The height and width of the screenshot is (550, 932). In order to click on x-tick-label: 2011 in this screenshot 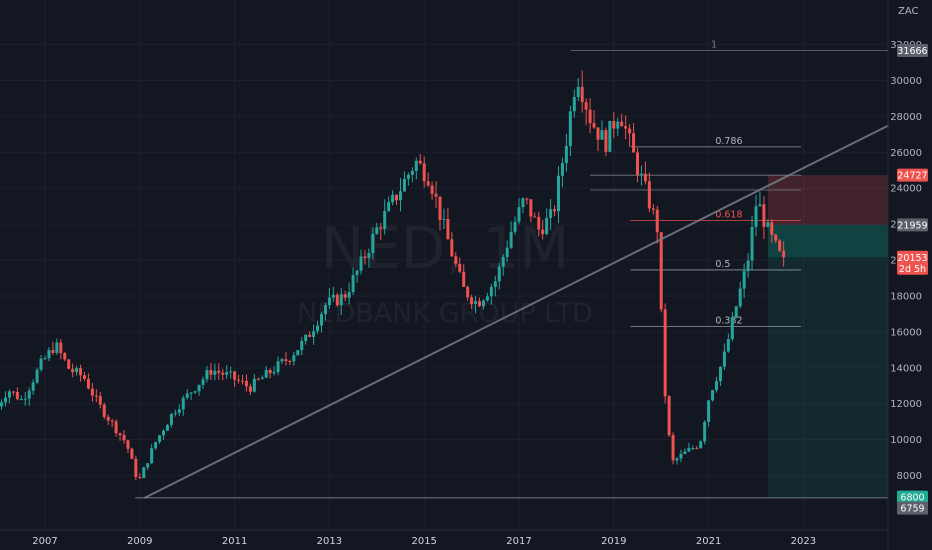, I will do `click(234, 541)`.